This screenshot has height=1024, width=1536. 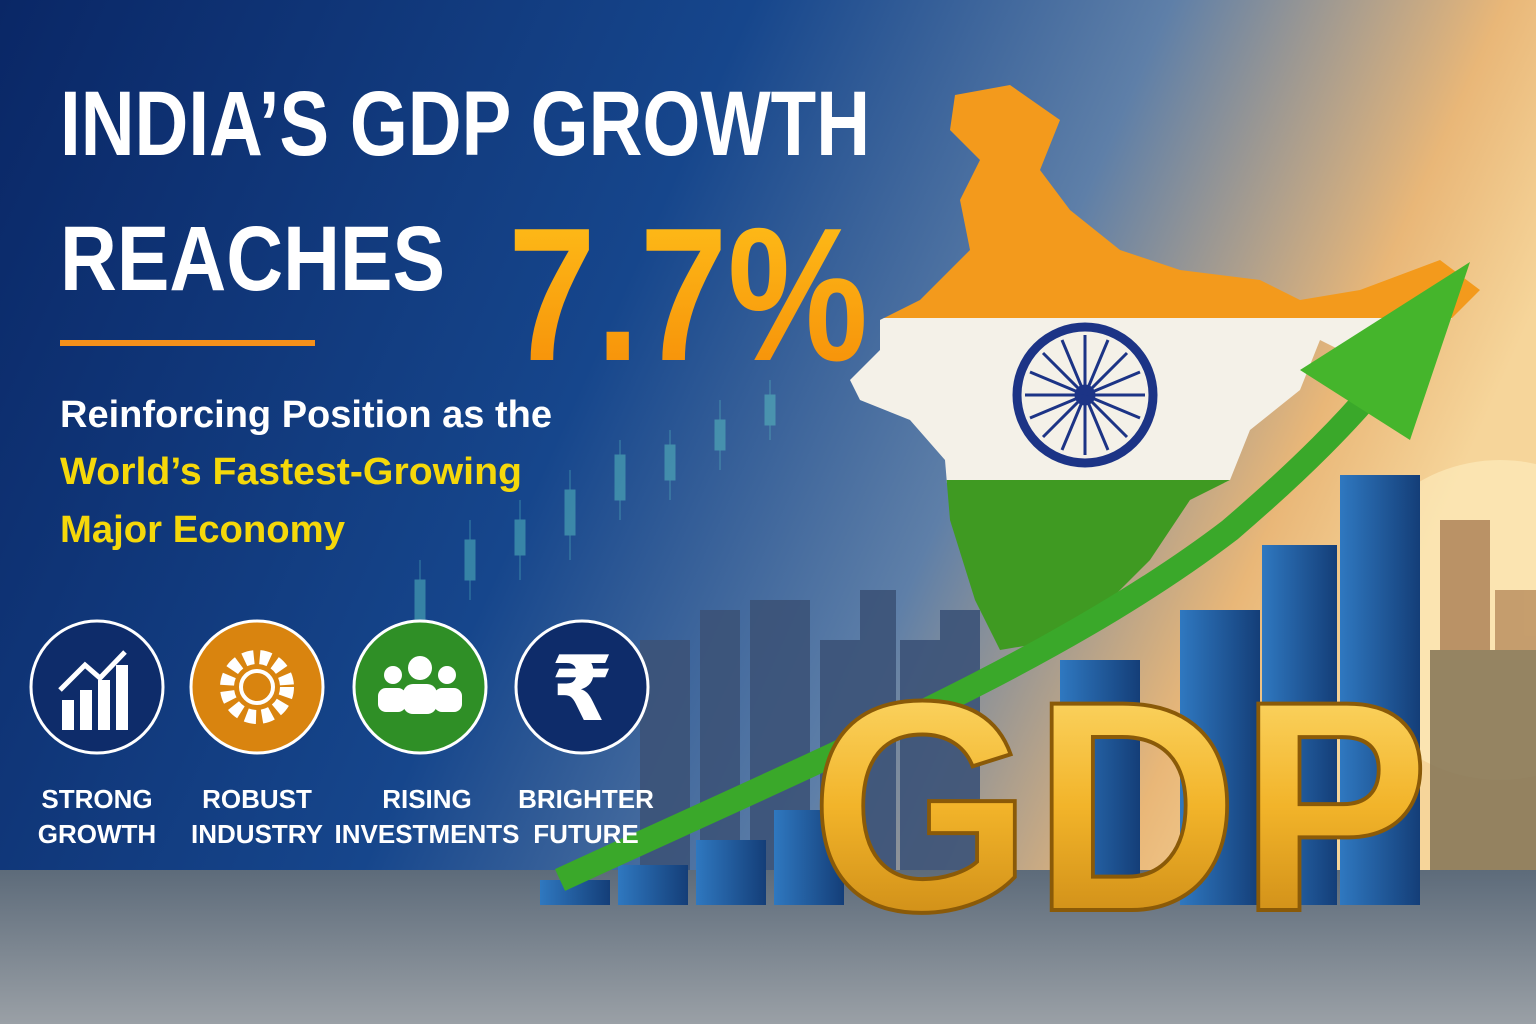 What do you see at coordinates (291, 472) in the screenshot?
I see `subheadline-highlight: World’s Fastest-Growing` at bounding box center [291, 472].